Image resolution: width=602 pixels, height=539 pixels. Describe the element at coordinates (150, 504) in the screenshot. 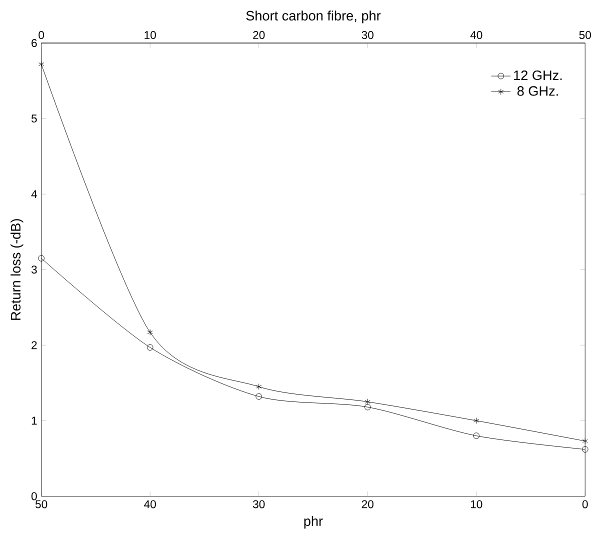

I see `x-tick-label: 40` at that location.